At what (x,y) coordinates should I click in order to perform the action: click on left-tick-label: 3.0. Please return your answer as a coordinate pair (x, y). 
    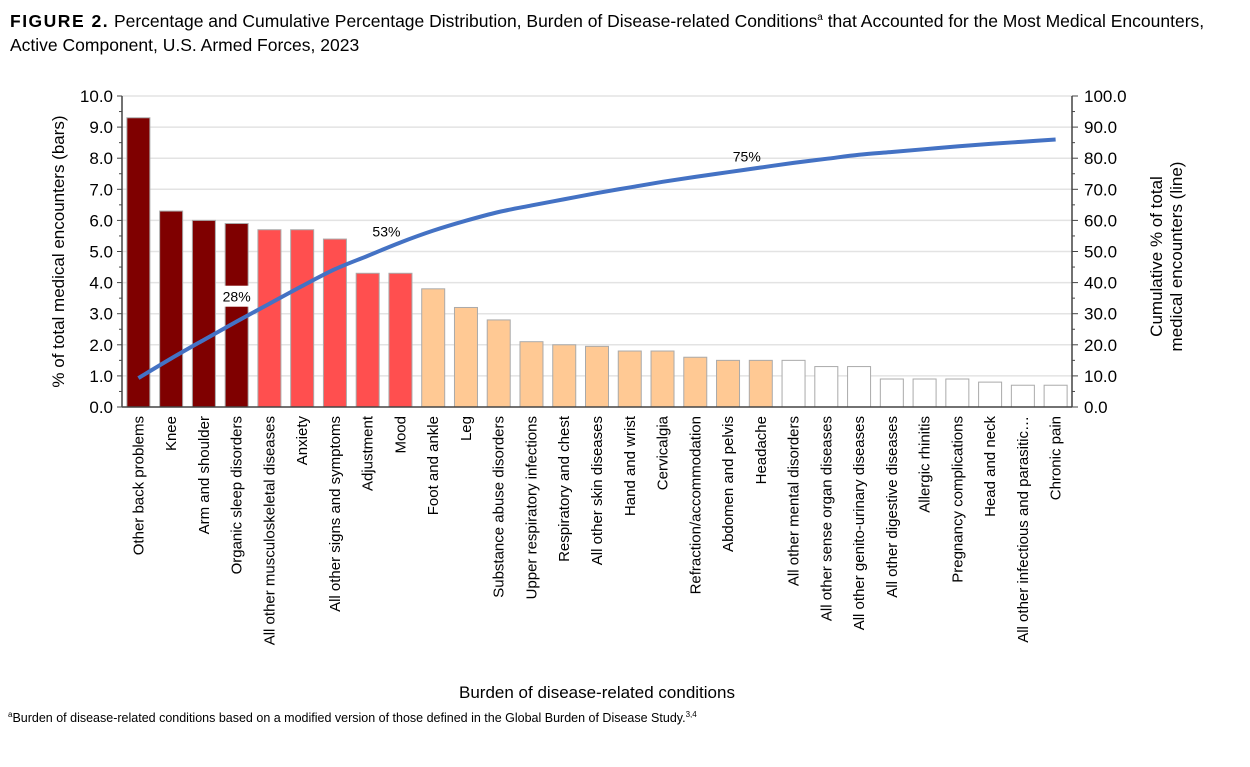
    Looking at the image, I should click on (101, 314).